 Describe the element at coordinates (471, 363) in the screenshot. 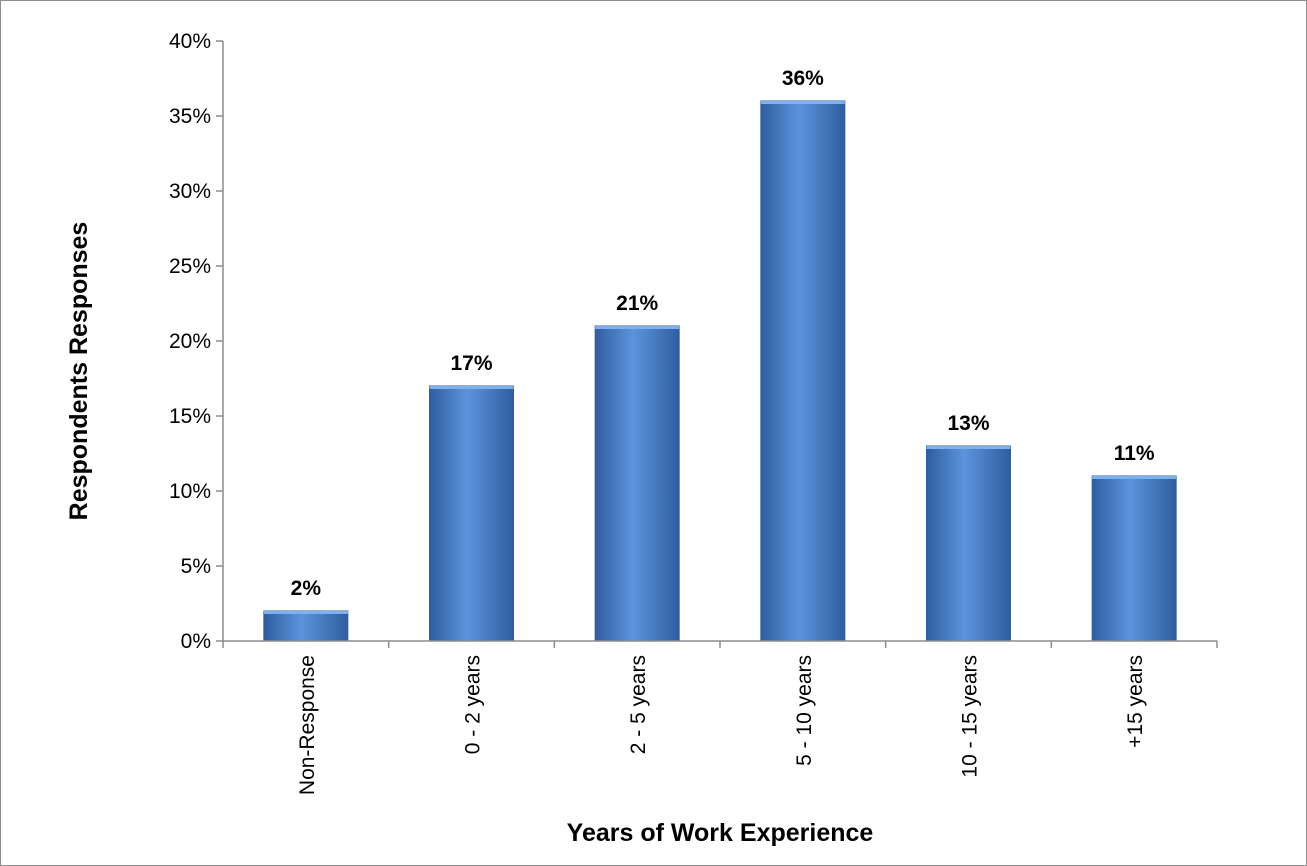

I see `data-label-1: 17%` at that location.